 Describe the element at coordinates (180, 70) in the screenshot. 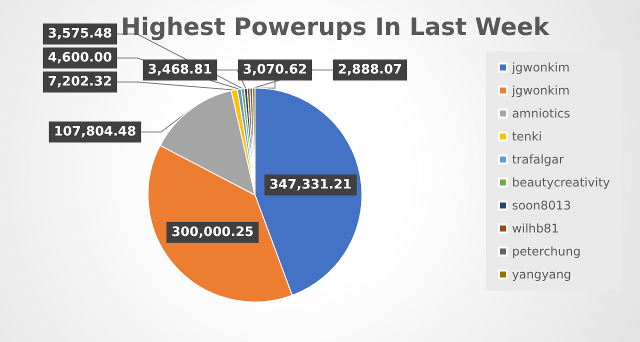

I see `data-label: 3,468.81` at that location.